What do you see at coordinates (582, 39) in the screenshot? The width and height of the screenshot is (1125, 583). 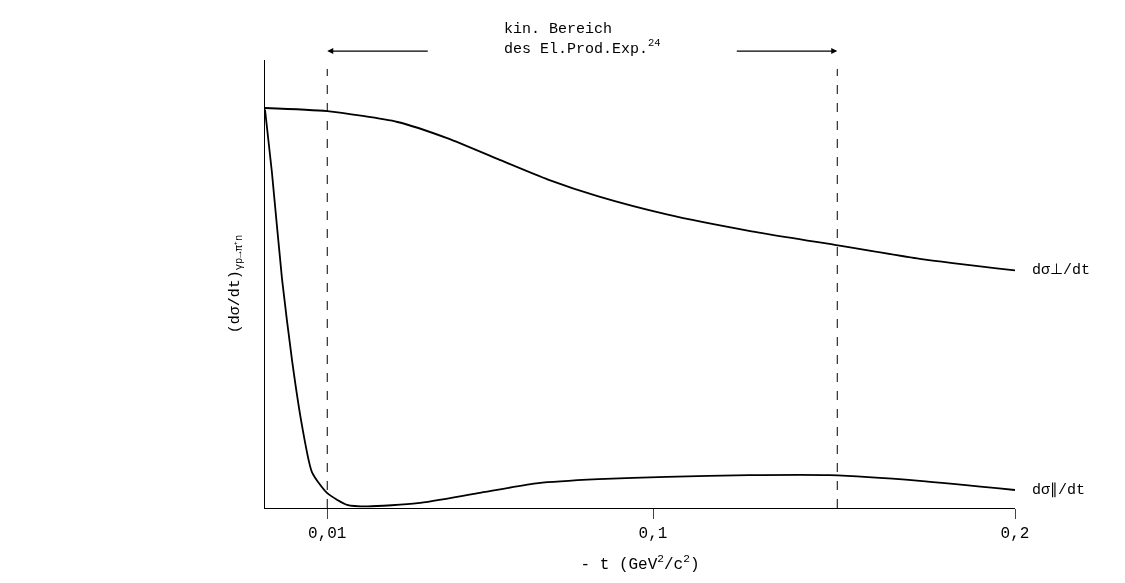 I see `text: kin. Bereich des El.Prod.Exp.$^{24}$` at bounding box center [582, 39].